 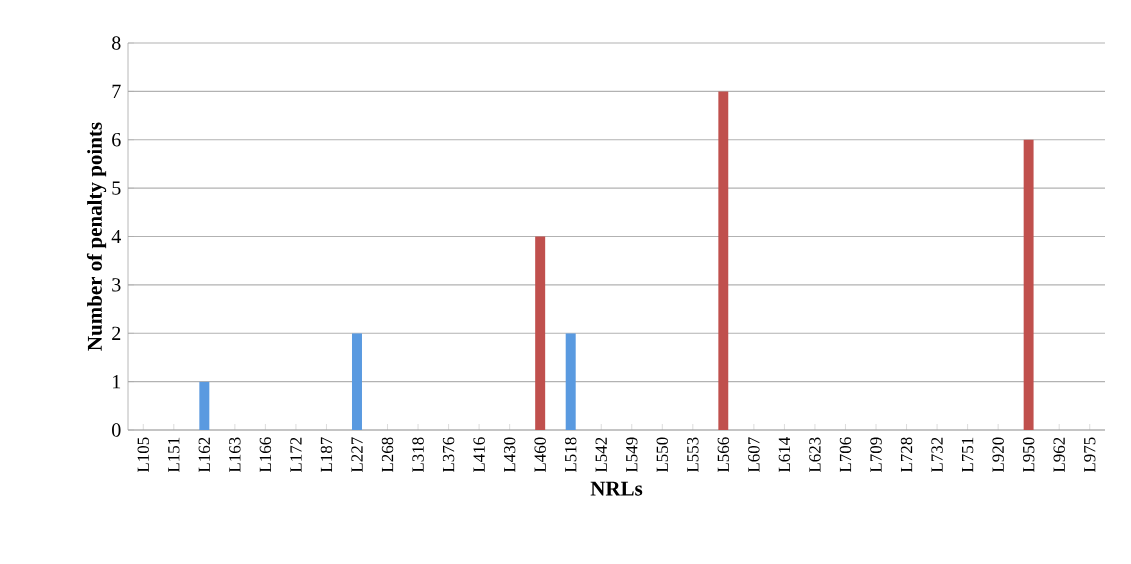 I want to click on y-axis-title: Number of penalty points, so click(x=96, y=236).